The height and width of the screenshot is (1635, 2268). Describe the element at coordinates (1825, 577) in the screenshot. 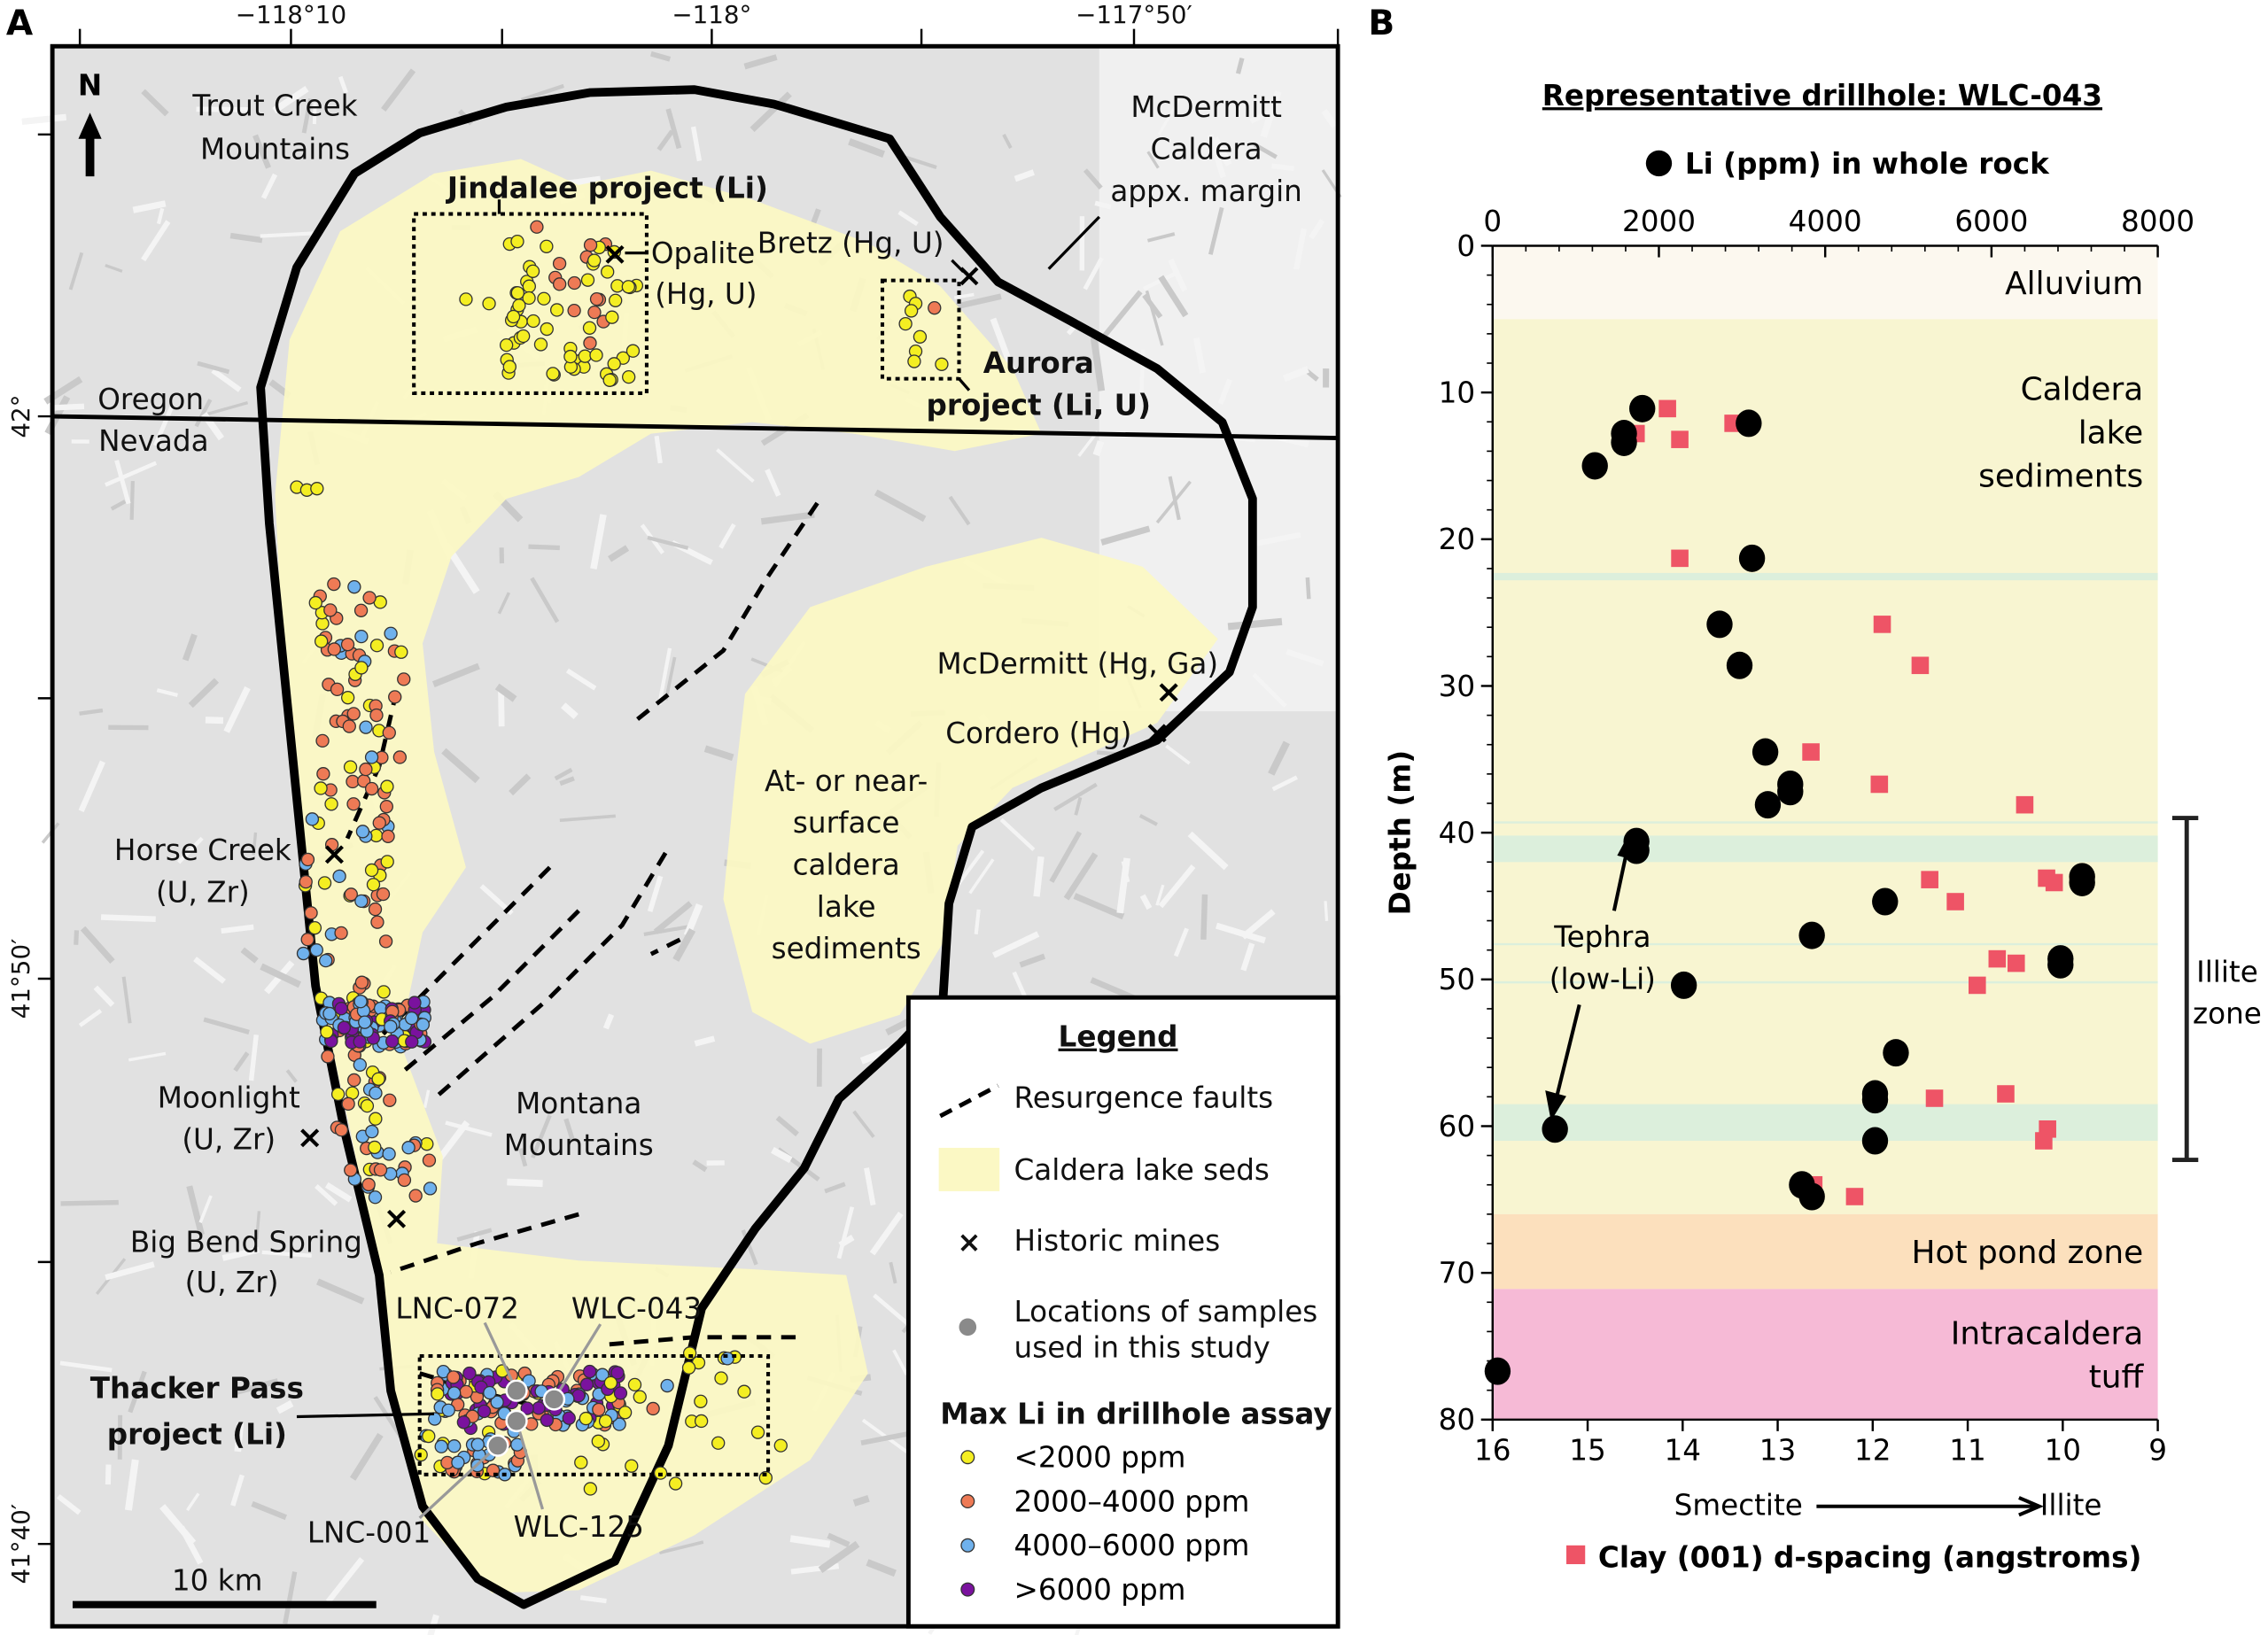

I see `tephra-band` at that location.